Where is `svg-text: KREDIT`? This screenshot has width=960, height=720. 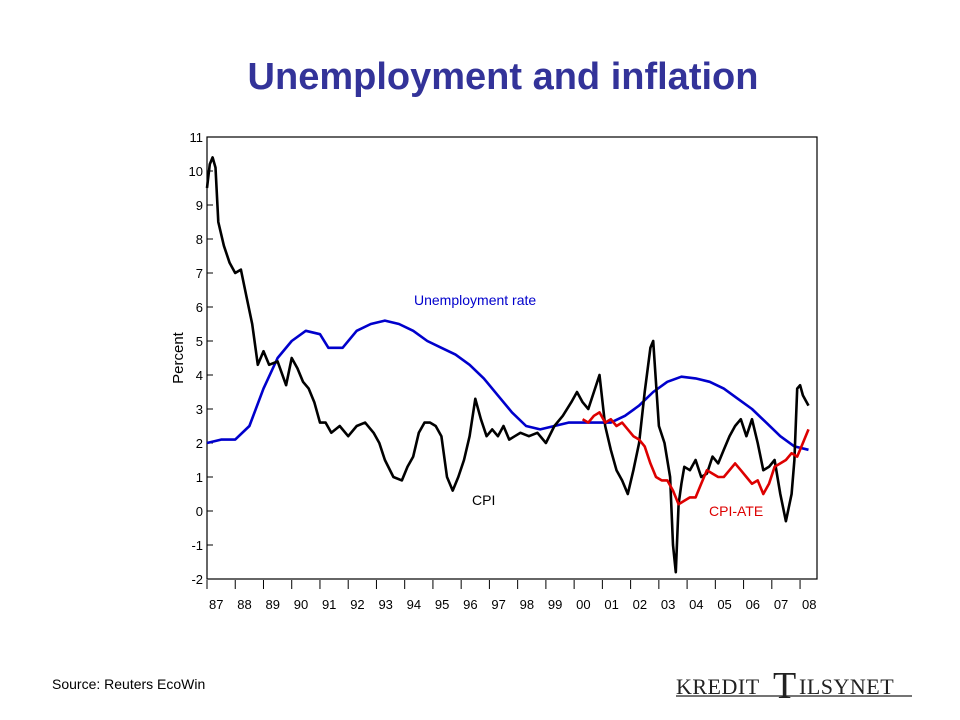 svg-text: KREDIT is located at coordinates (718, 686).